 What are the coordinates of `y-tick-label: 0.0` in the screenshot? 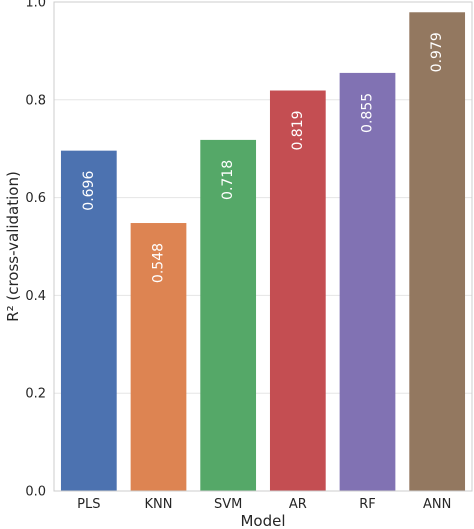 It's located at (35, 492).